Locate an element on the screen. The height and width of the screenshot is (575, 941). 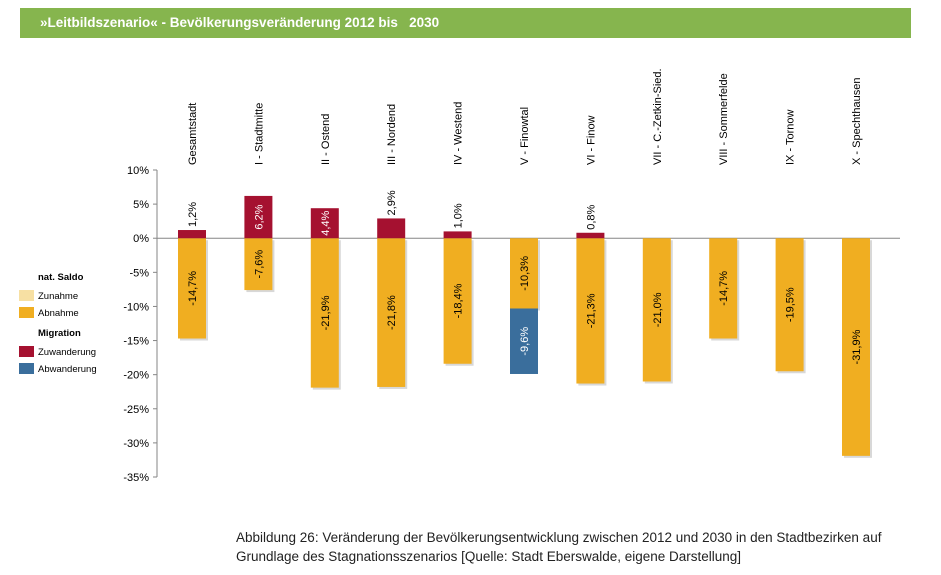
data-label-abnahme: -10,3% is located at coordinates (525, 273).